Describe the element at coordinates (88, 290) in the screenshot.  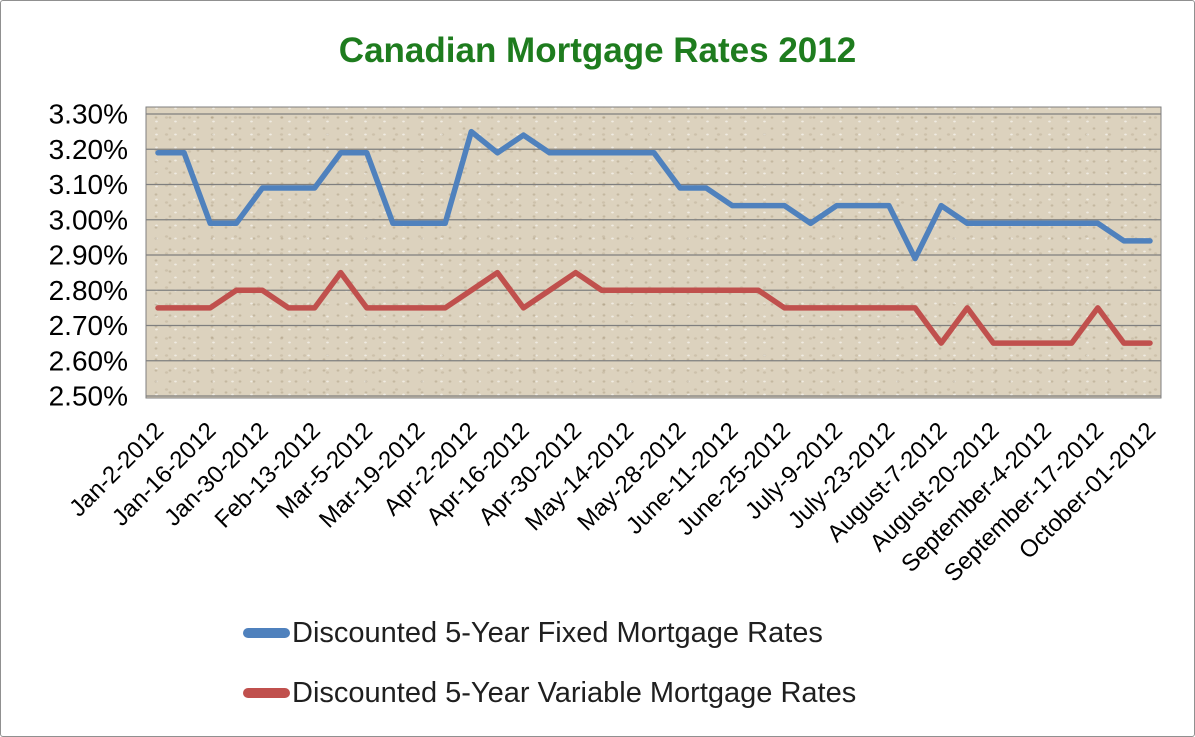
I see `y-tick-label: 2.80%` at that location.